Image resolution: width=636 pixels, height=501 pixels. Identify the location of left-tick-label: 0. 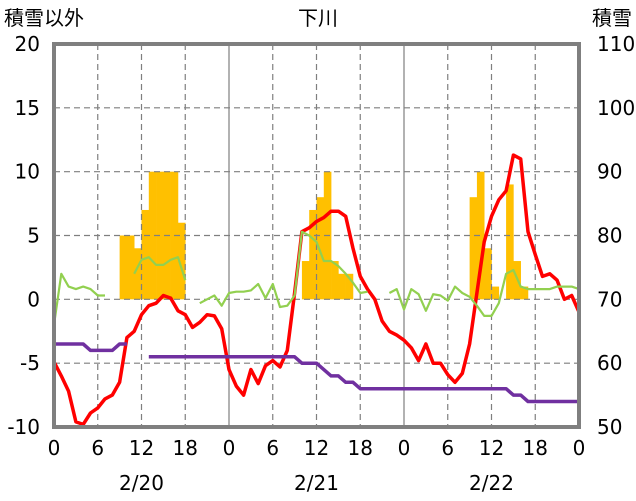
(33, 299).